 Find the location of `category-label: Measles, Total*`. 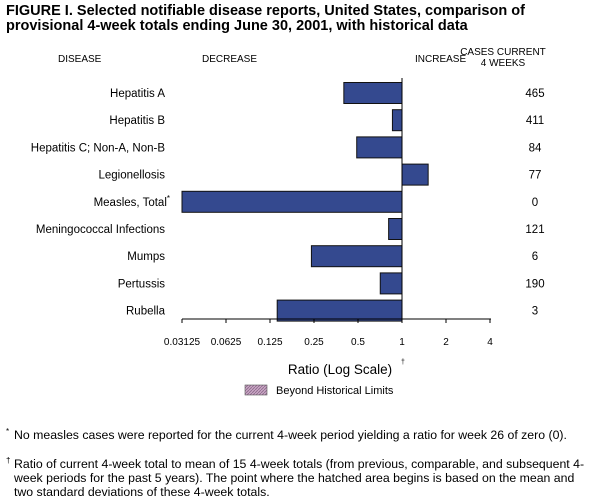

category-label: Measles, Total* is located at coordinates (132, 201).